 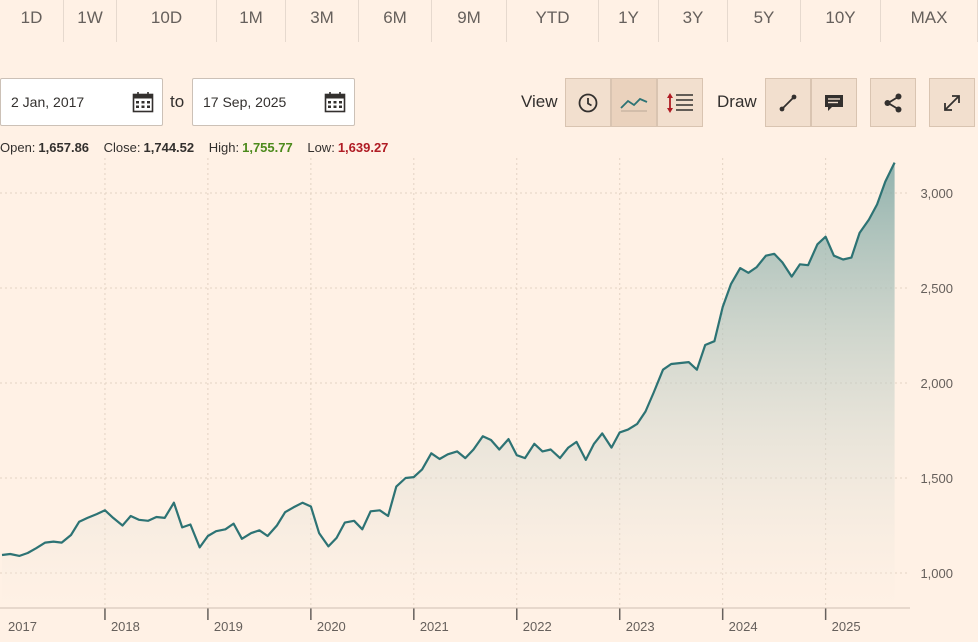 I want to click on comment-button, so click(x=834, y=102).